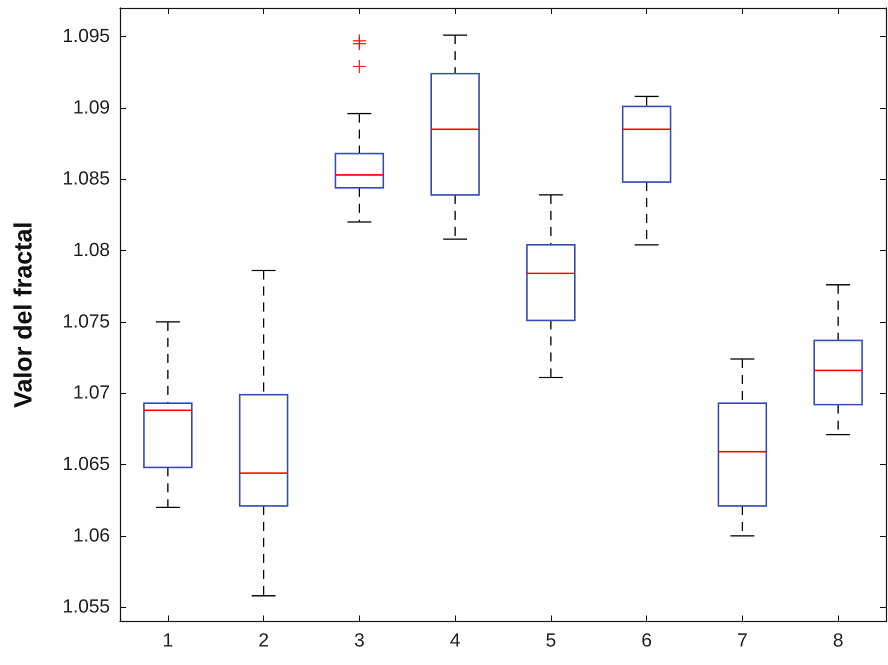 Image resolution: width=888 pixels, height=665 pixels. What do you see at coordinates (91, 535) in the screenshot?
I see `y-tick-label: 1.06` at bounding box center [91, 535].